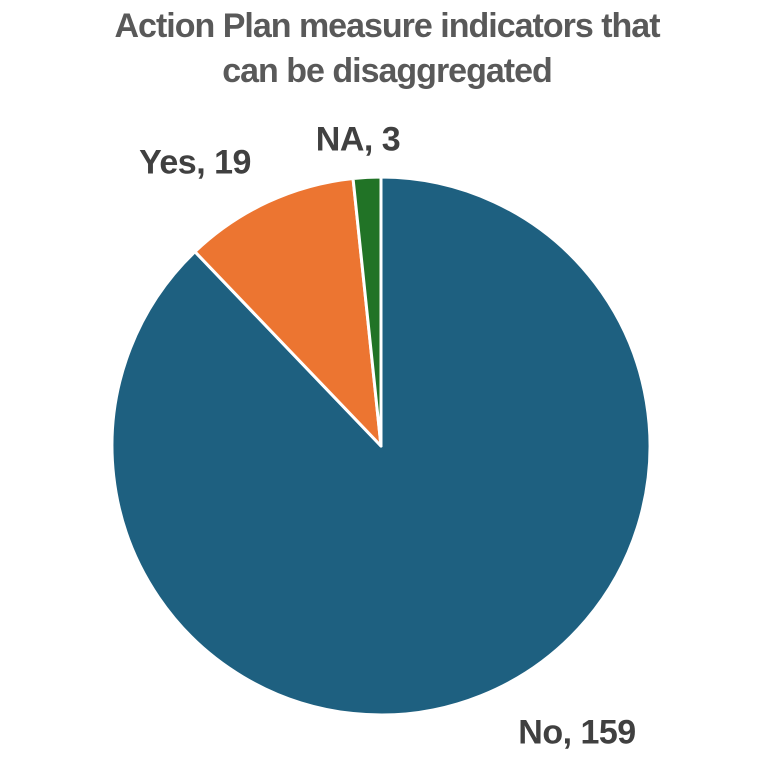  What do you see at coordinates (387, 26) in the screenshot?
I see `chart-title-line1: Action Plan measure indicators that` at bounding box center [387, 26].